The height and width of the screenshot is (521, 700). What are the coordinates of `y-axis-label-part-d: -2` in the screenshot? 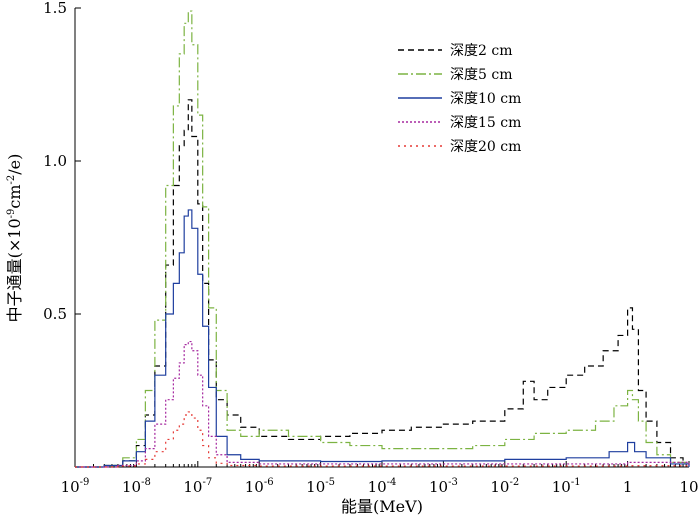 It's located at (11, 180).